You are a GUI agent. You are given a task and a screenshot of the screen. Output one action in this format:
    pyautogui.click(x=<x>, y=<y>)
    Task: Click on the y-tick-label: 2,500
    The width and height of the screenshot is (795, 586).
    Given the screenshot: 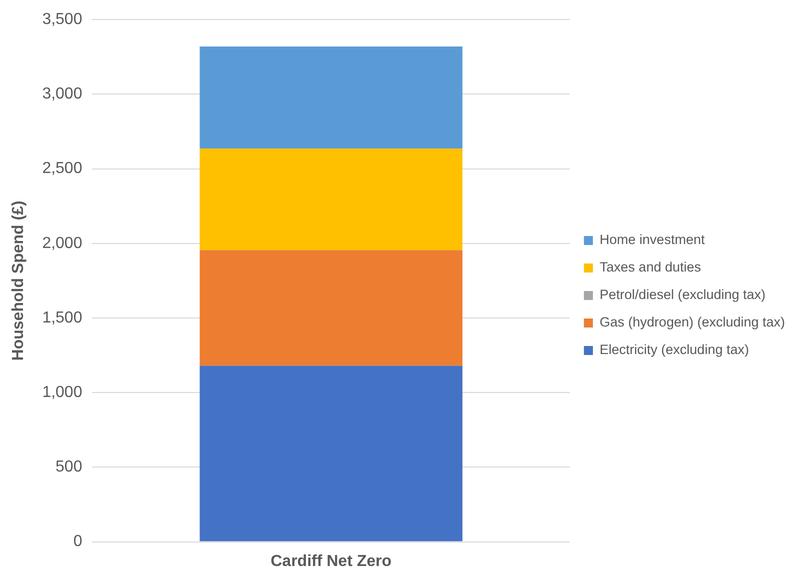 What is the action you would take?
    pyautogui.click(x=62, y=169)
    